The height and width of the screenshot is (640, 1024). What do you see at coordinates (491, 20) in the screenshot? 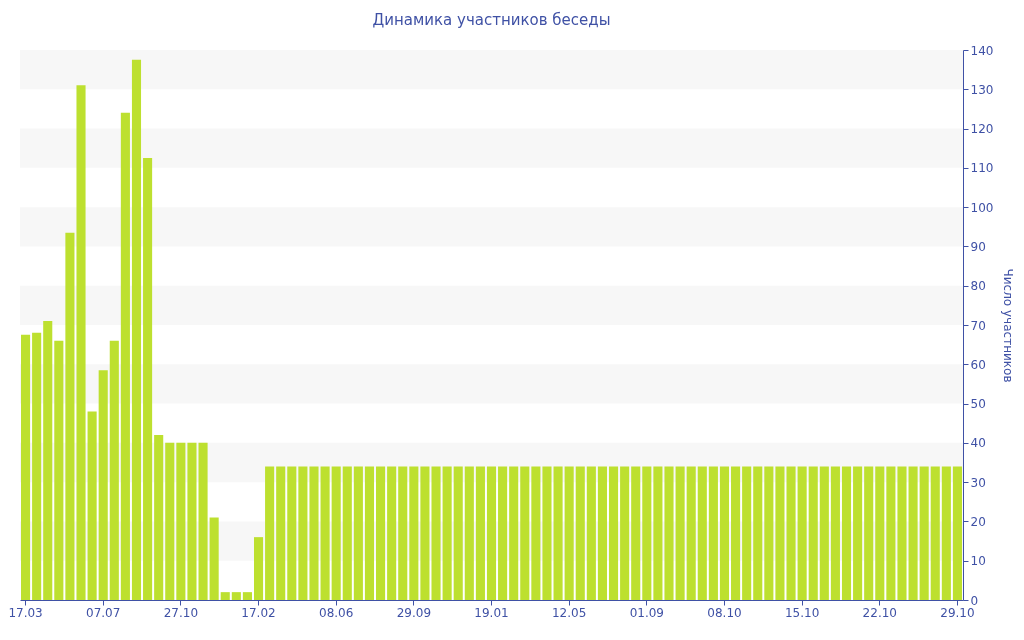
I see `chart-title: Динамика участников беседы` at bounding box center [491, 20].